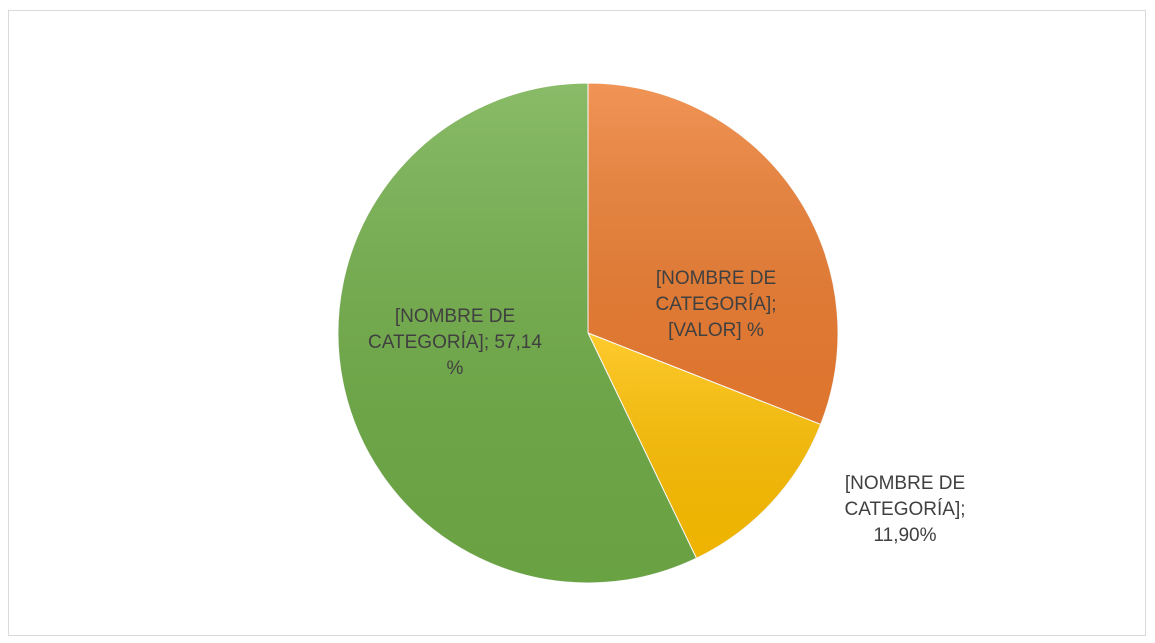 The height and width of the screenshot is (643, 1155). Describe the element at coordinates (455, 342) in the screenshot. I see `data-label: [NOMBRE DE CATEGORÍA]; 57,14 %` at that location.